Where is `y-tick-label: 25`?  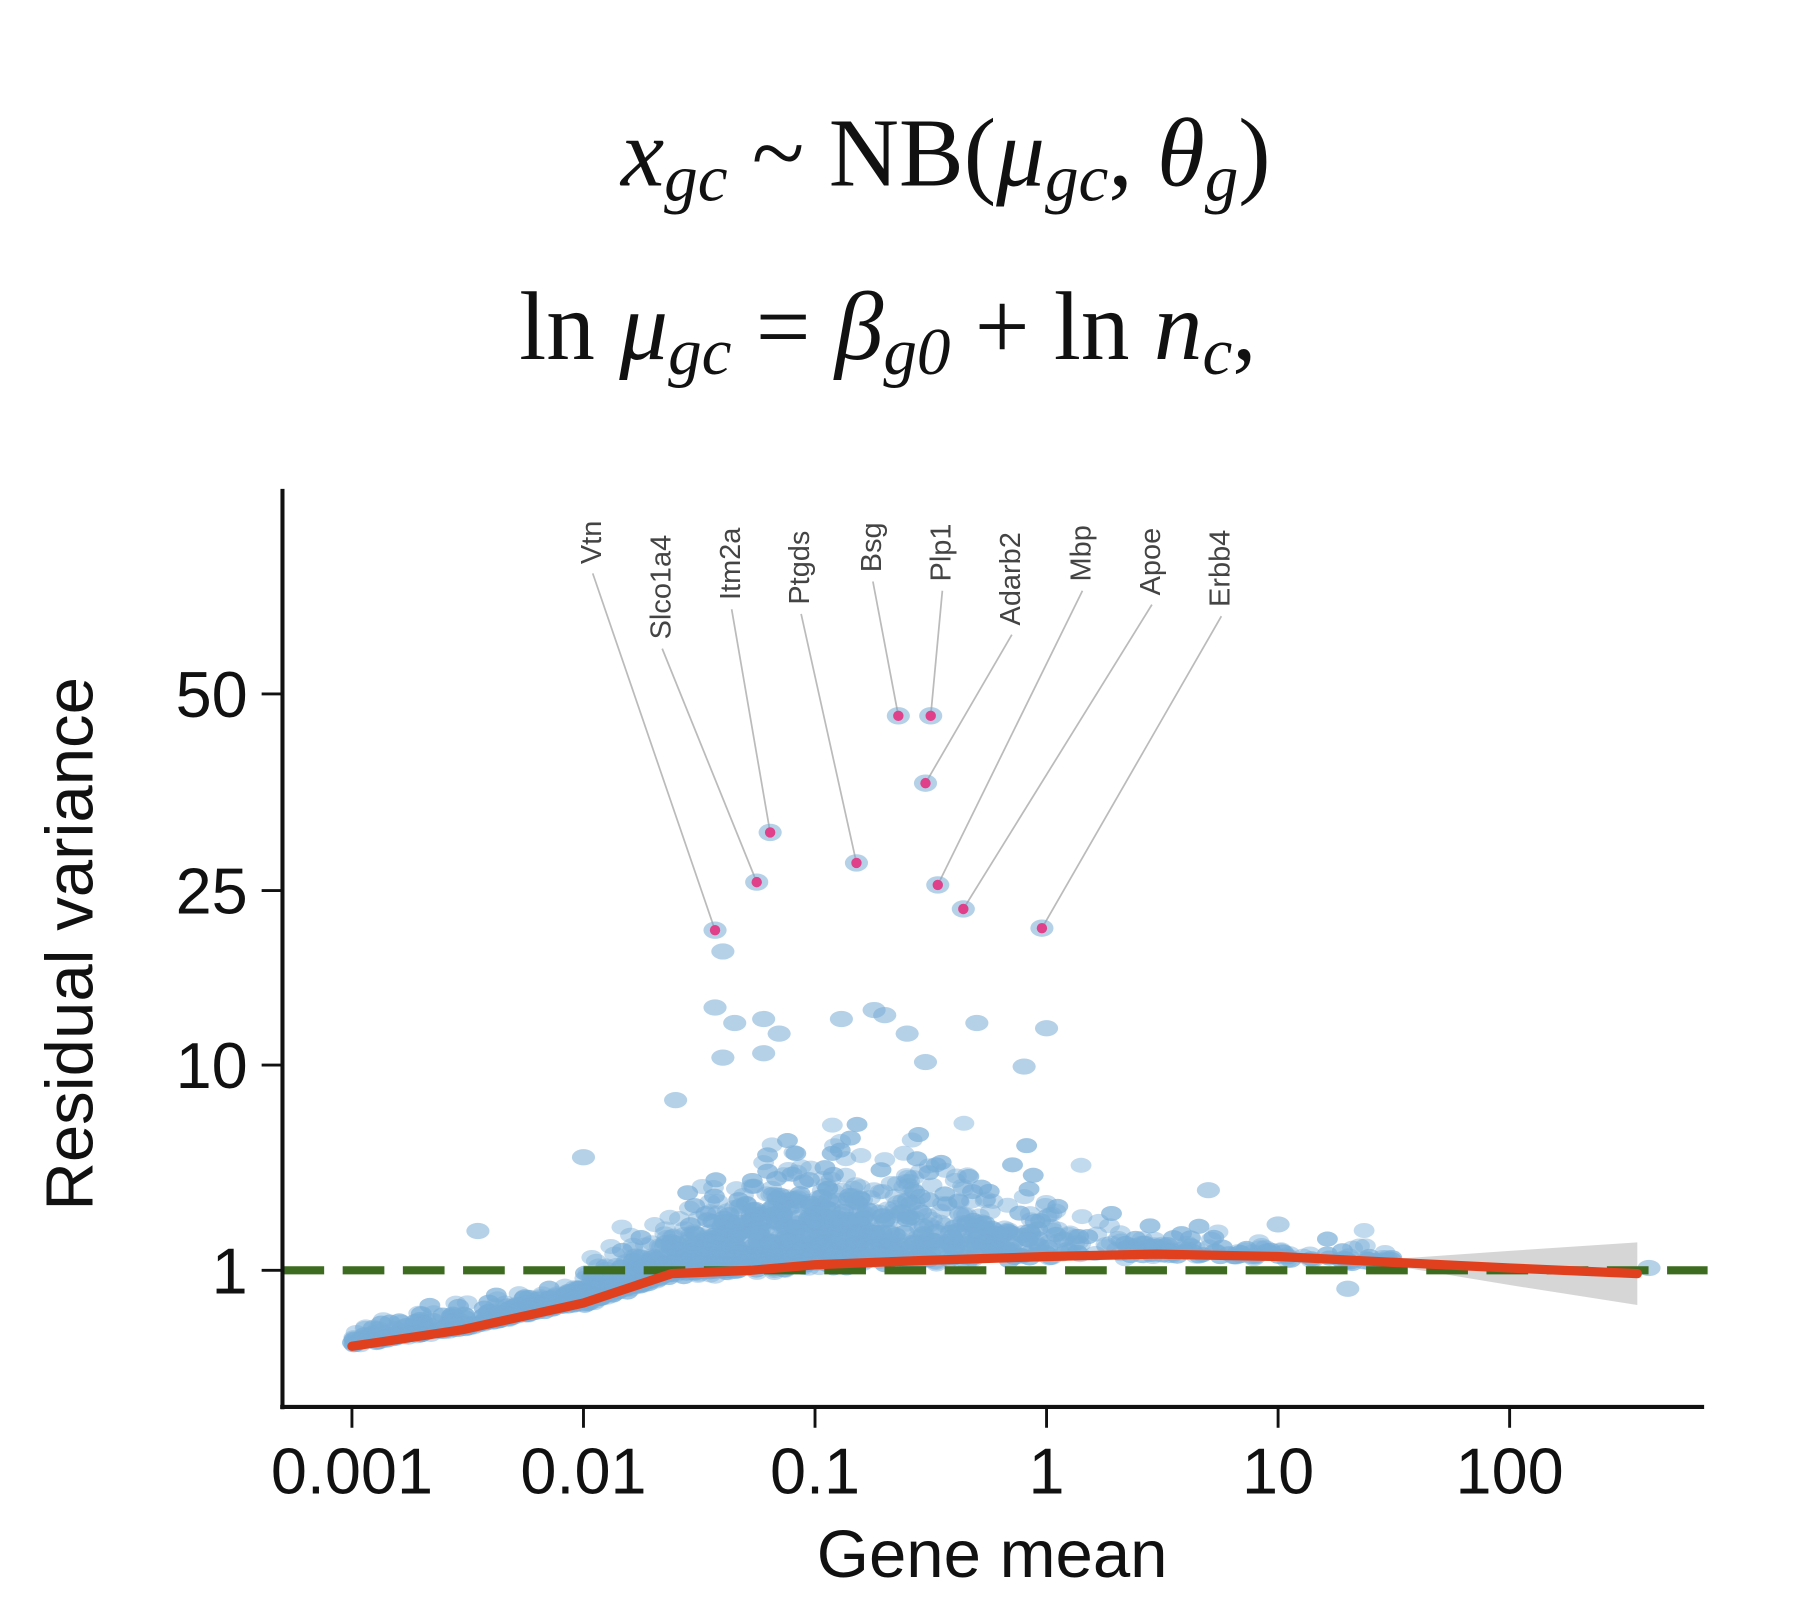
y-tick-label: 25 is located at coordinates (212, 891).